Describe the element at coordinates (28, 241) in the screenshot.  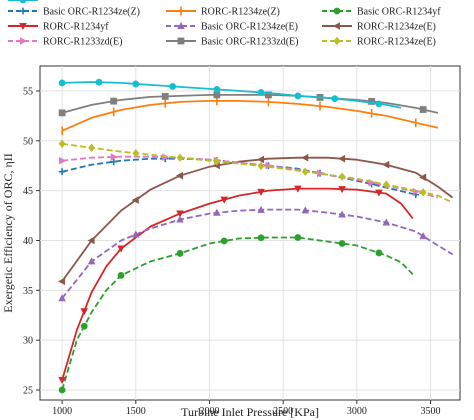
I see `y-tick-label: 40` at that location.